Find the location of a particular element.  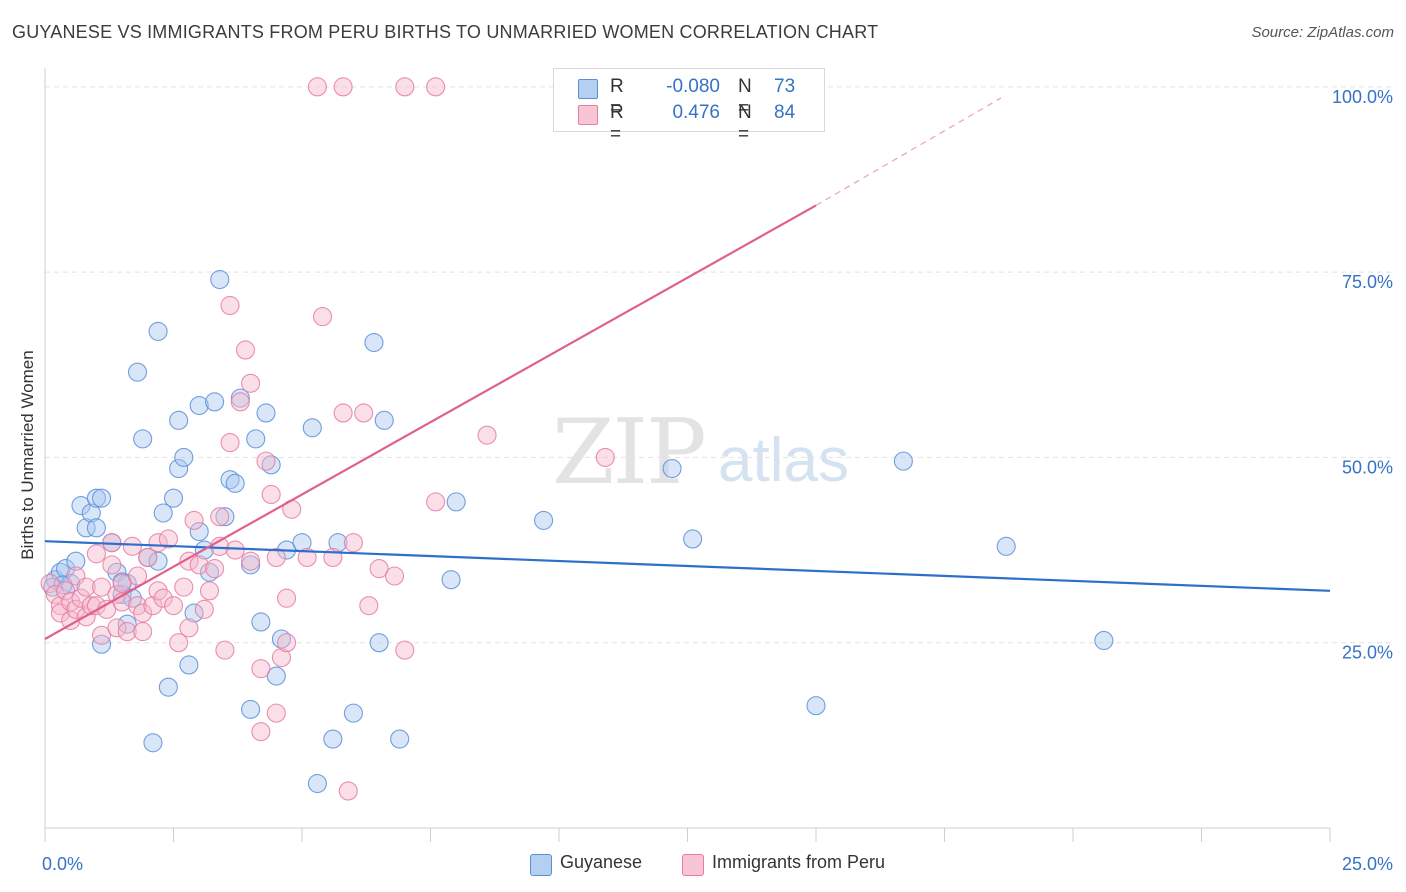

y-tick-label: 100.0% is located at coordinates (1362, 97).